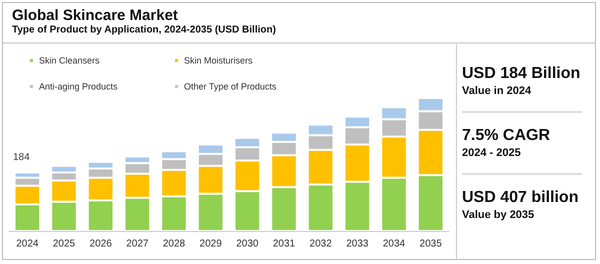 This screenshot has height=264, width=600. I want to click on annotation: 184, so click(21, 157).